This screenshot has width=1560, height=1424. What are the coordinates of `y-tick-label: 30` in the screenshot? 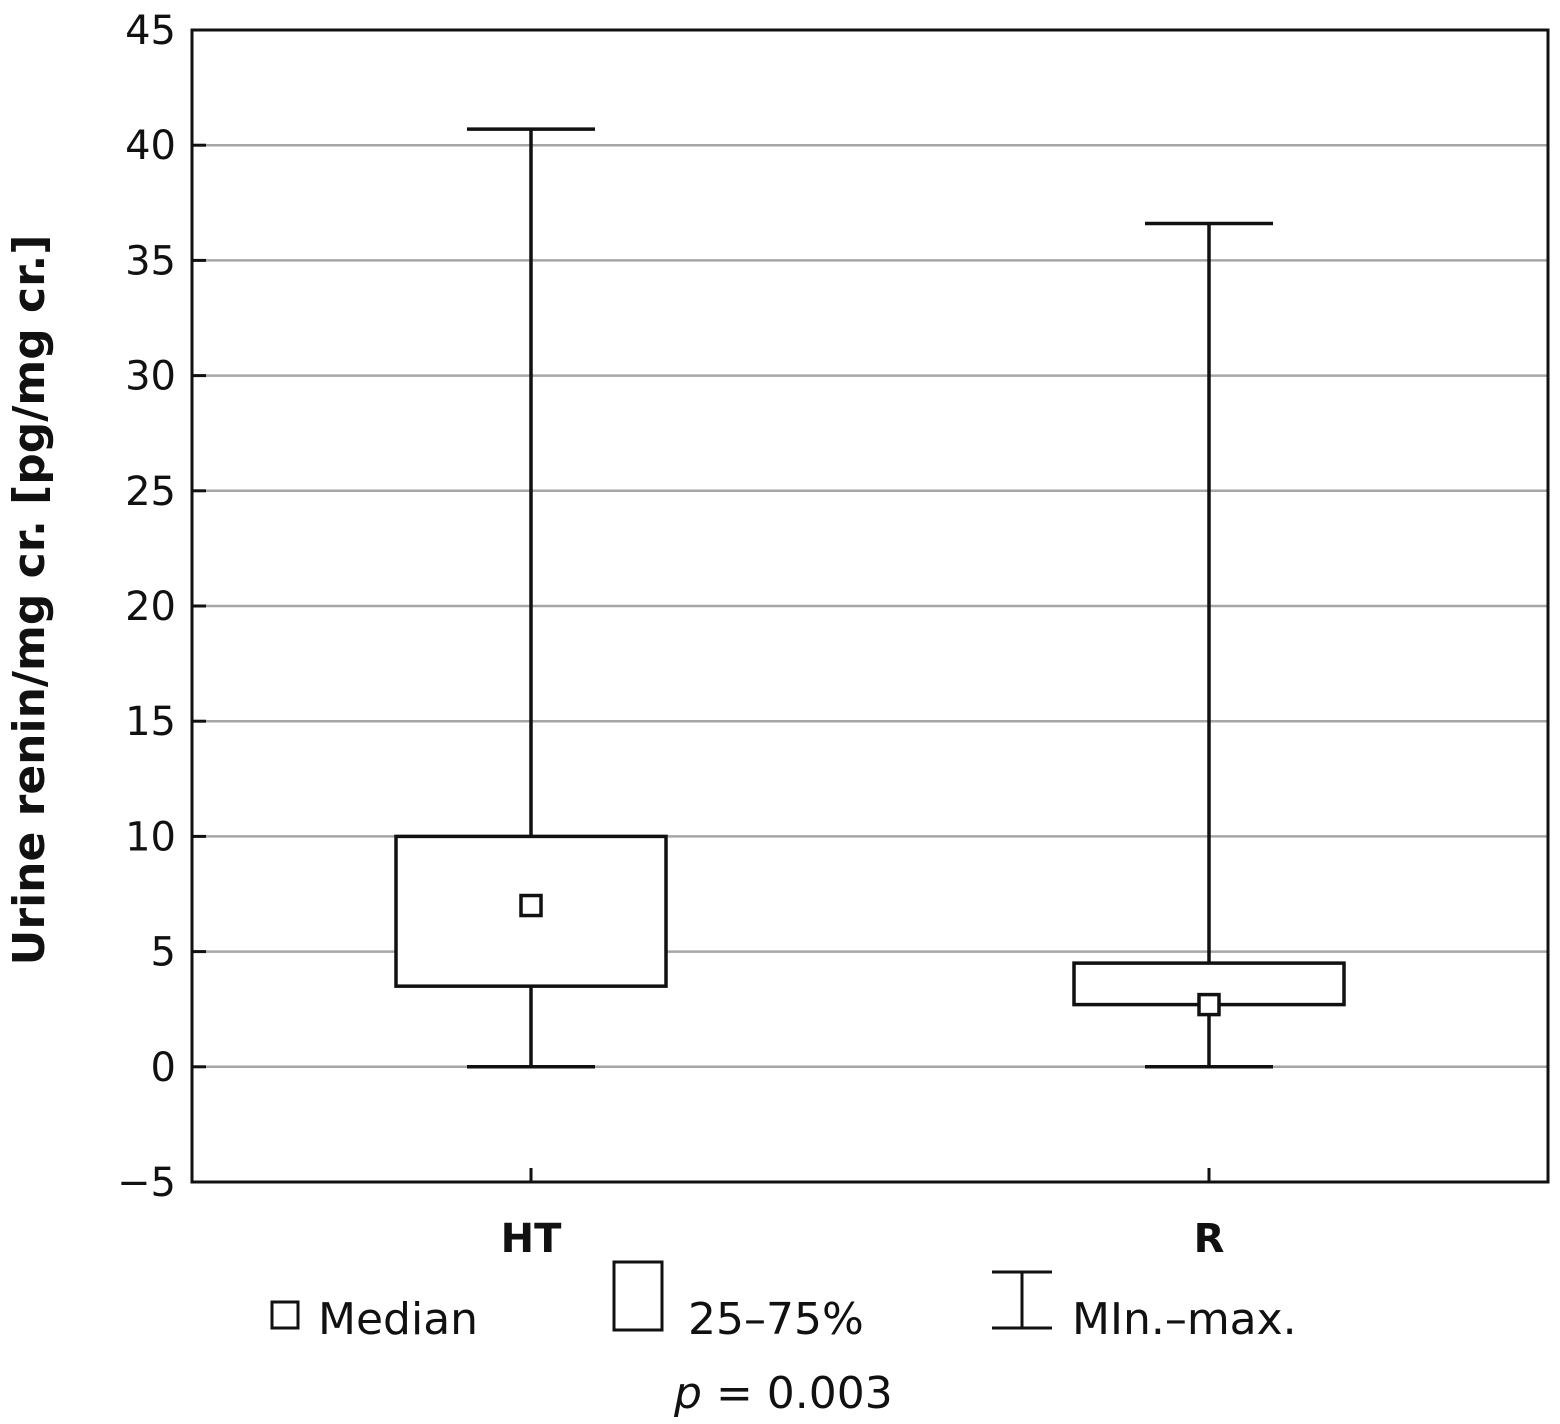 It's located at (150, 377).